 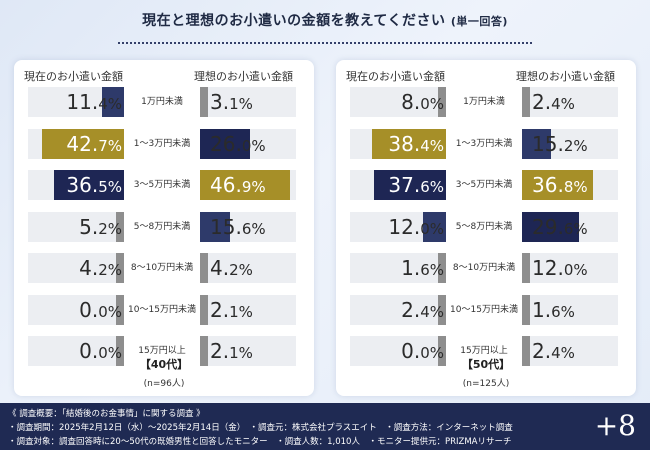 I want to click on current-value: 2.4%, so click(x=422, y=310).